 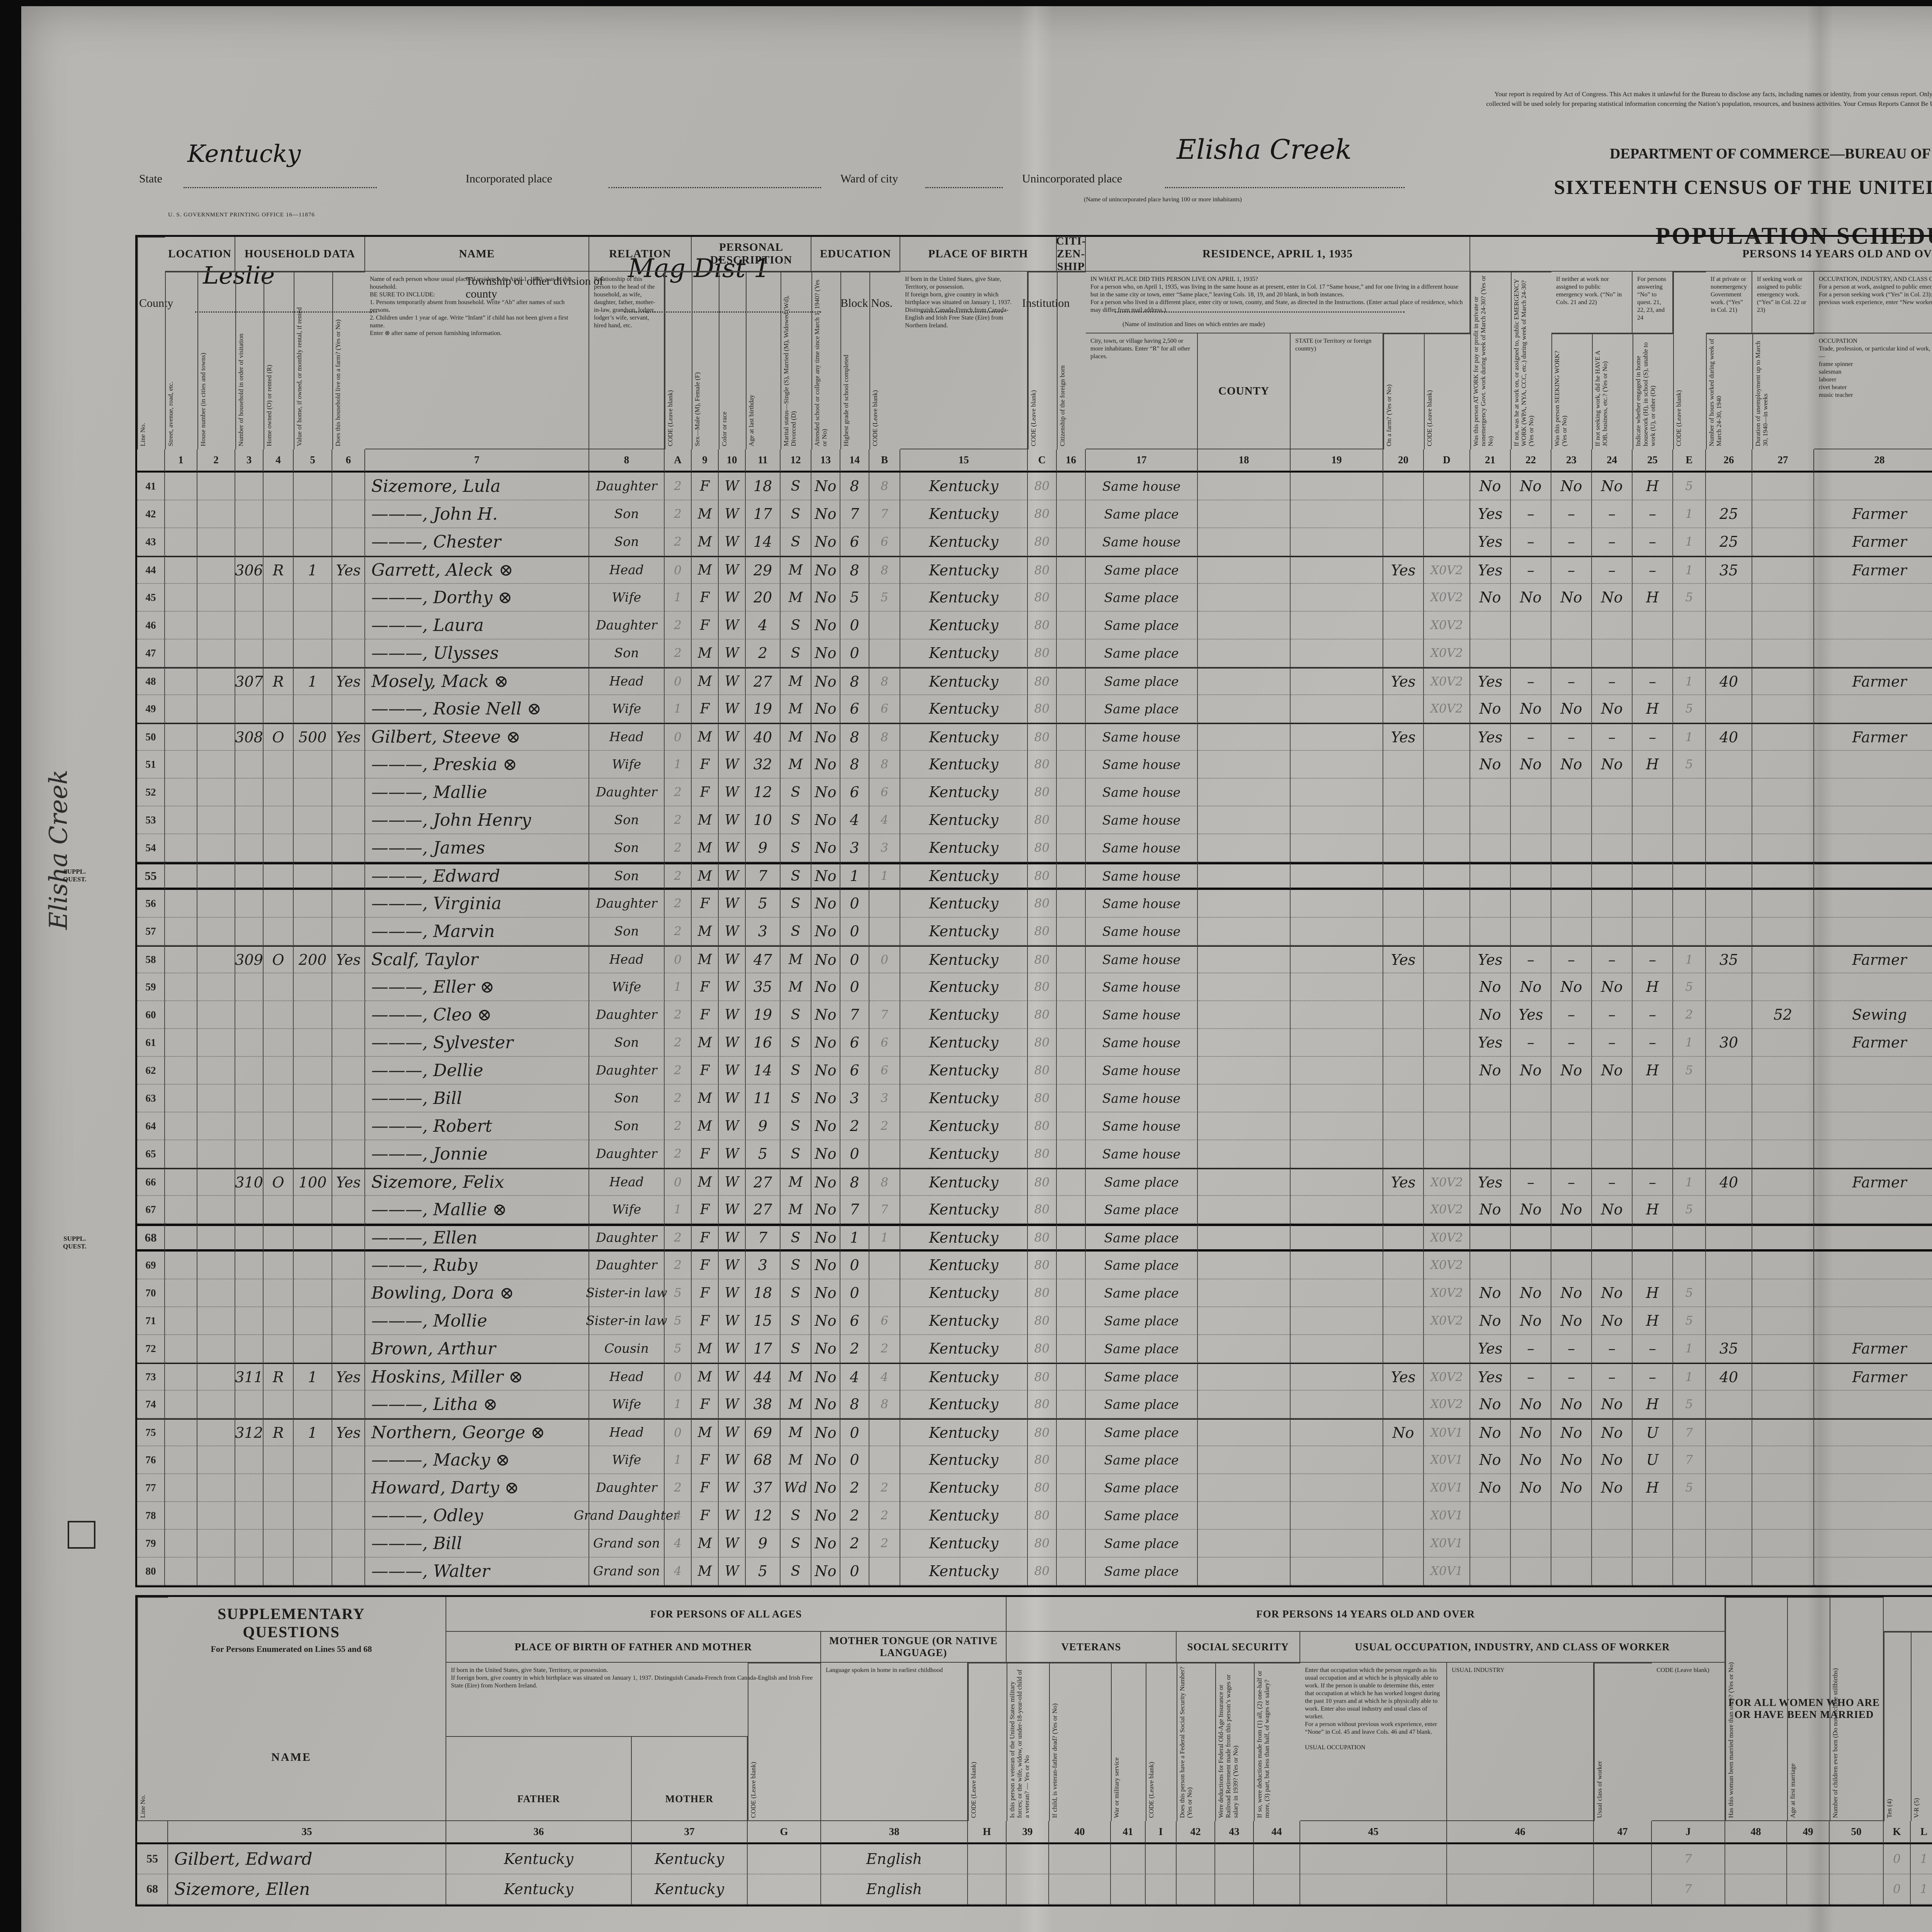 What do you see at coordinates (964, 542) in the screenshot?
I see `row43-bpl: Kentucky` at bounding box center [964, 542].